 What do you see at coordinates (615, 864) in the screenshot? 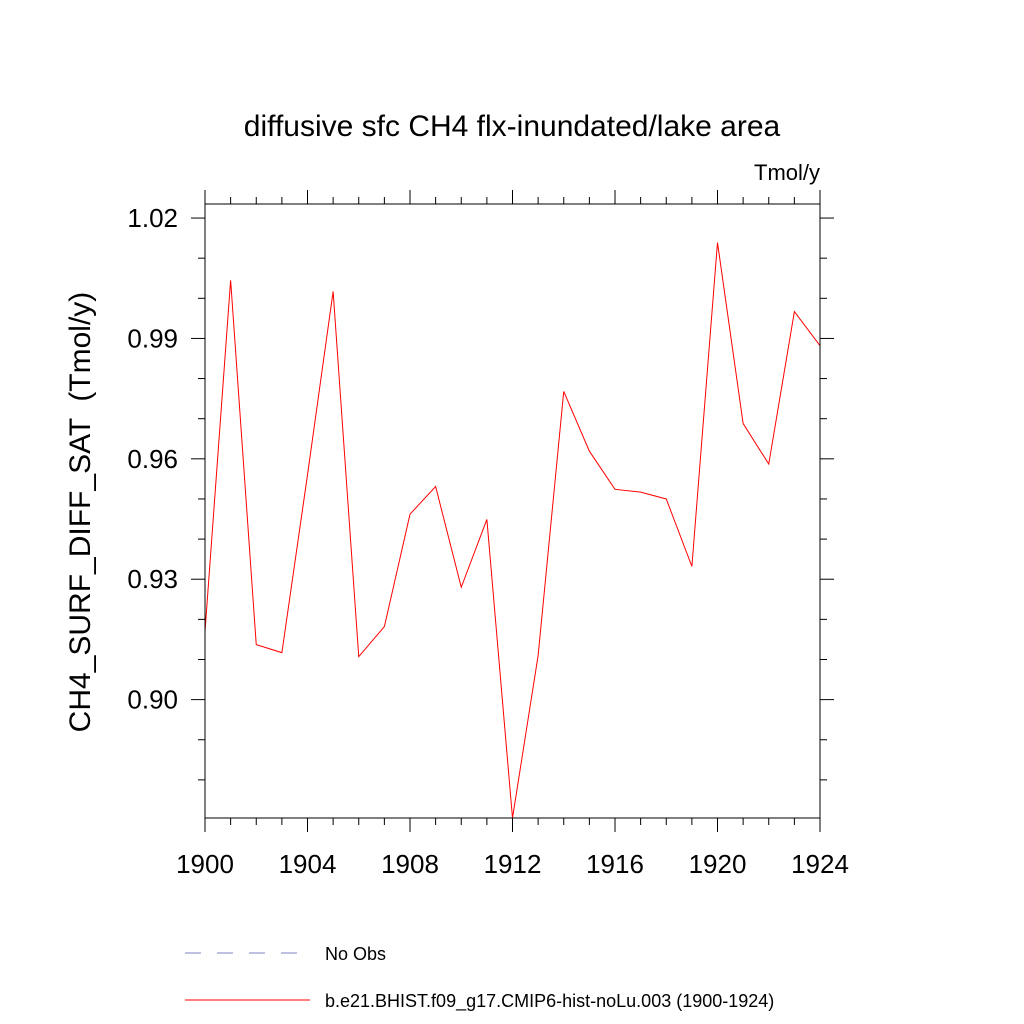
I see `x-tick-label: 1916` at bounding box center [615, 864].